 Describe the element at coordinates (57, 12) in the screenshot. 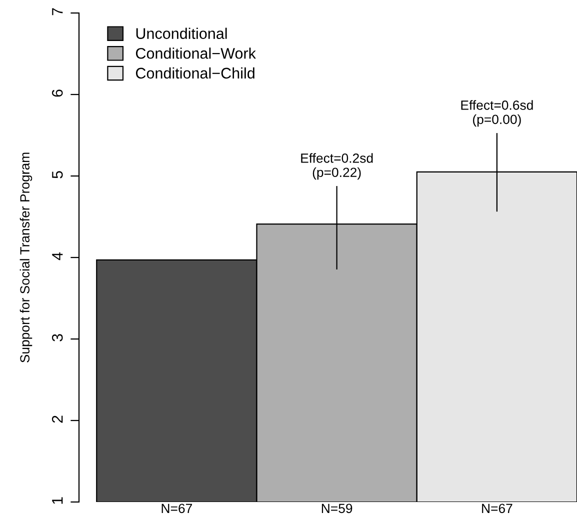

I see `y-tick-label: 7` at that location.